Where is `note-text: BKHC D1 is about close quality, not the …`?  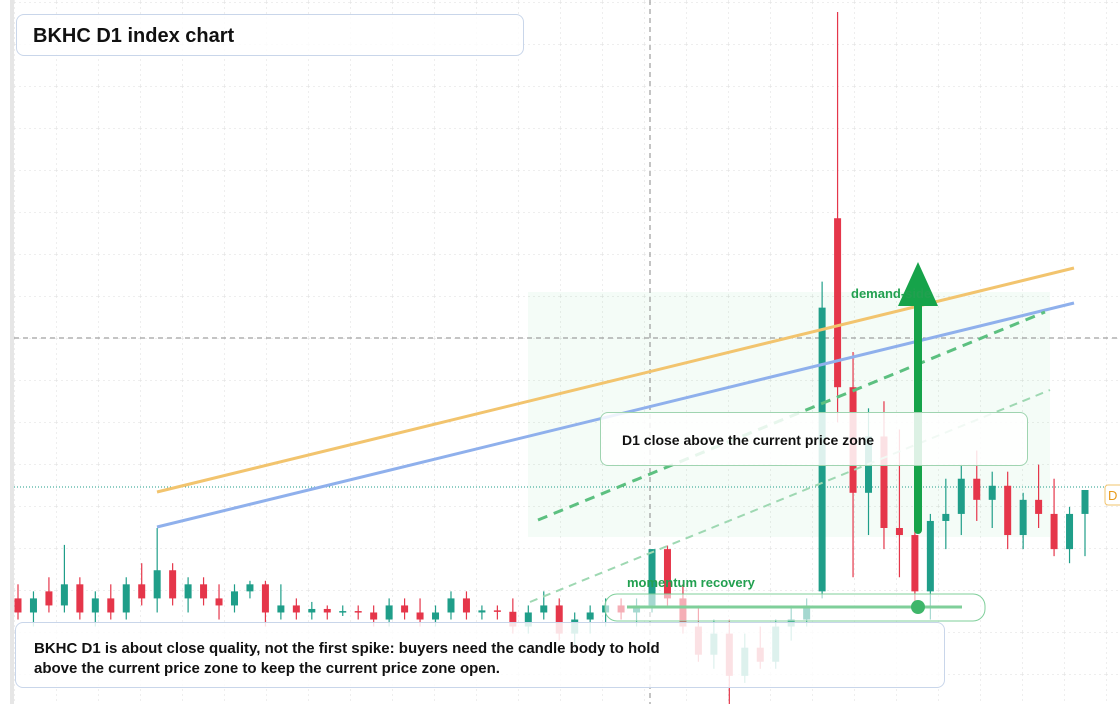 note-text: BKHC D1 is about close quality, not the … is located at coordinates (347, 658).